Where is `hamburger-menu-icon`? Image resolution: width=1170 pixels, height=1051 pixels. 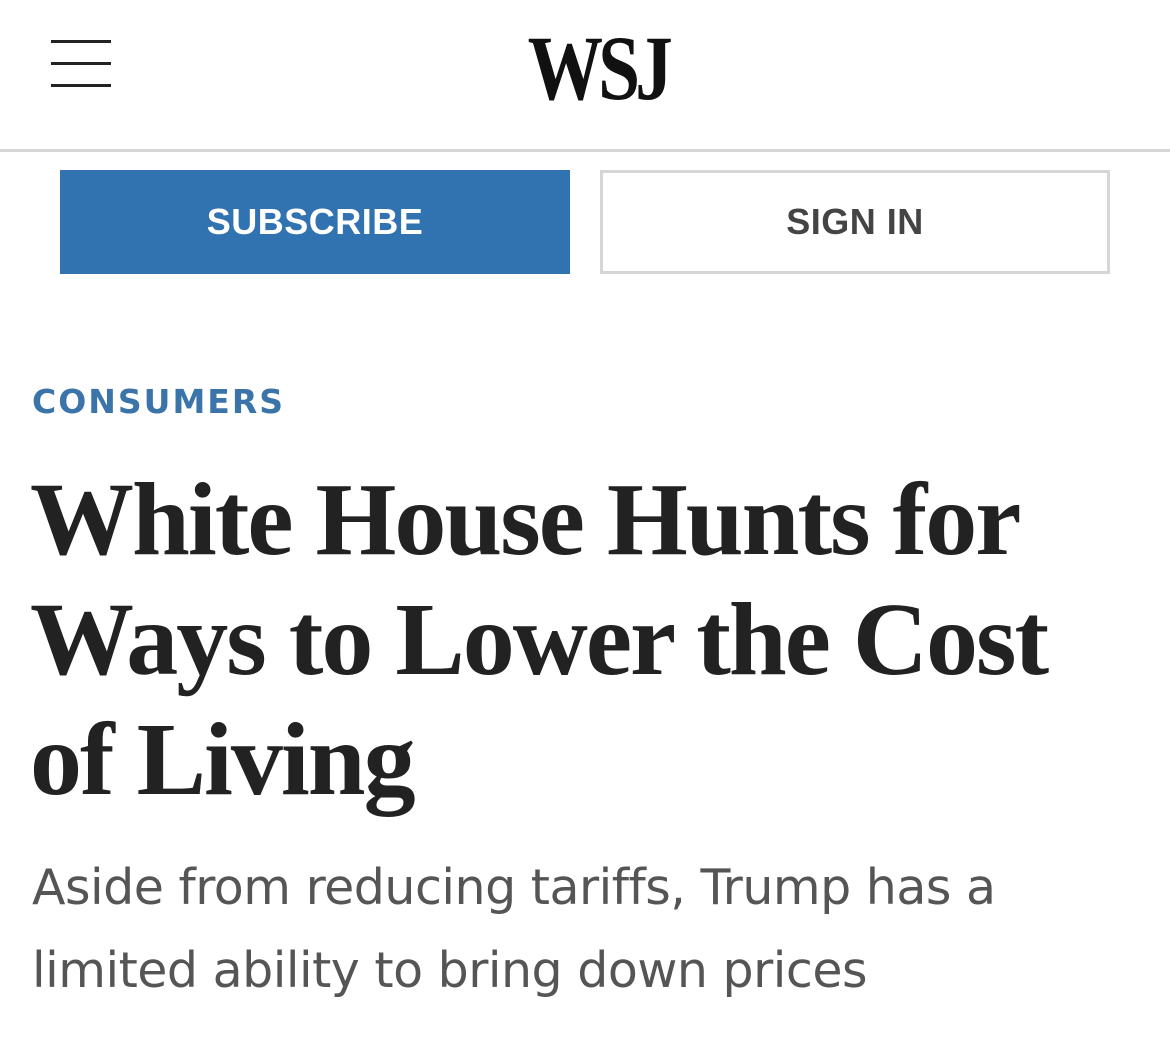 hamburger-menu-icon is located at coordinates (81, 64).